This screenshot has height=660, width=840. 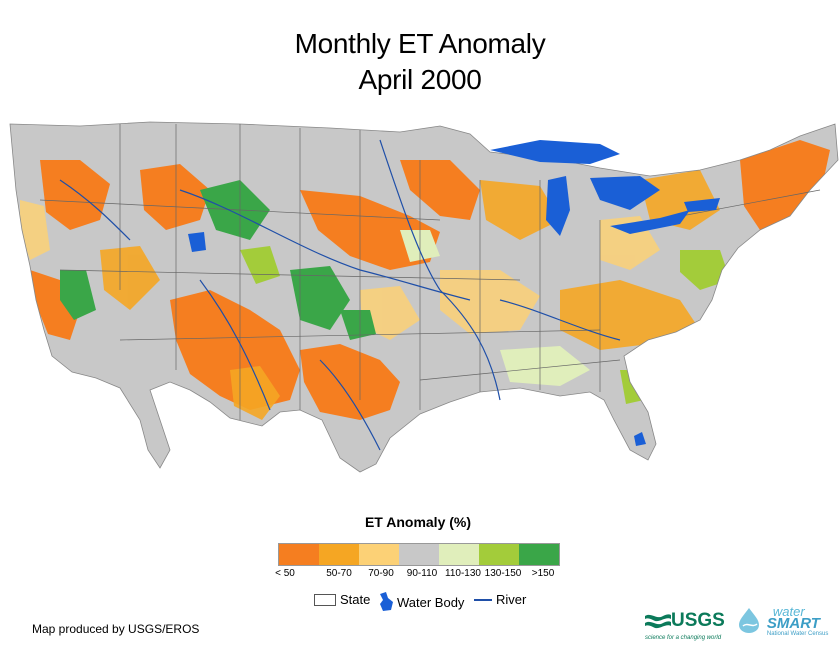 What do you see at coordinates (503, 573) in the screenshot?
I see `legend-label: 130-150` at bounding box center [503, 573].